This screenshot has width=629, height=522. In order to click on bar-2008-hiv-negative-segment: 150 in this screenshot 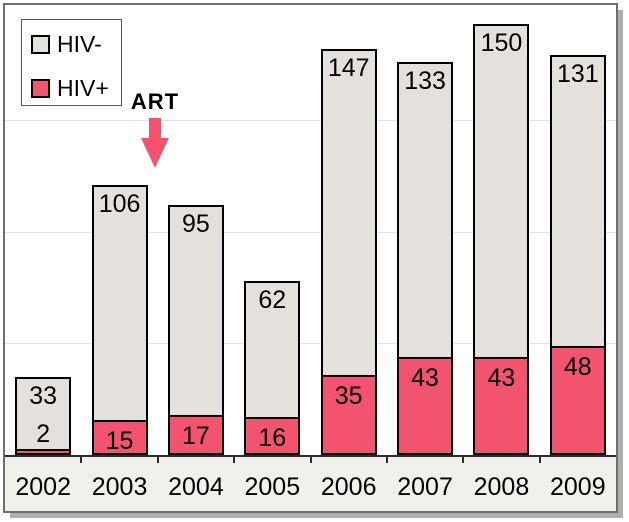, I will do `click(501, 192)`.